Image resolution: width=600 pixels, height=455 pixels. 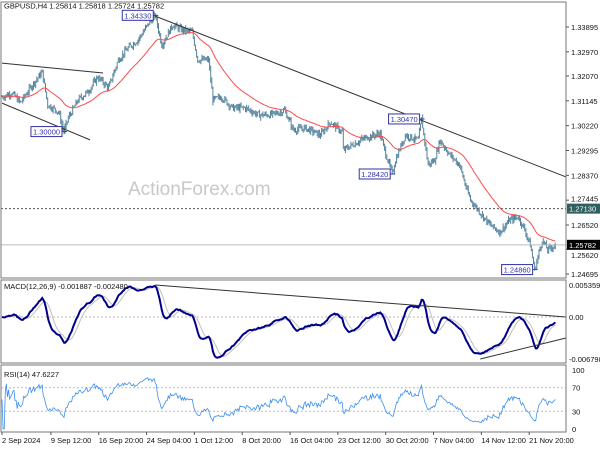 What do you see at coordinates (46, 132) in the screenshot?
I see `price-label: 1.30000` at bounding box center [46, 132].